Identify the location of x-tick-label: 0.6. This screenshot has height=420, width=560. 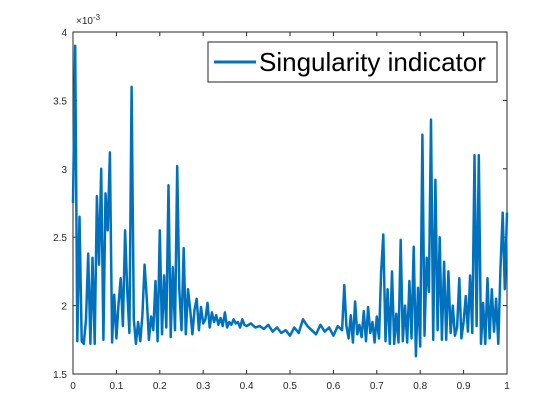
(333, 386).